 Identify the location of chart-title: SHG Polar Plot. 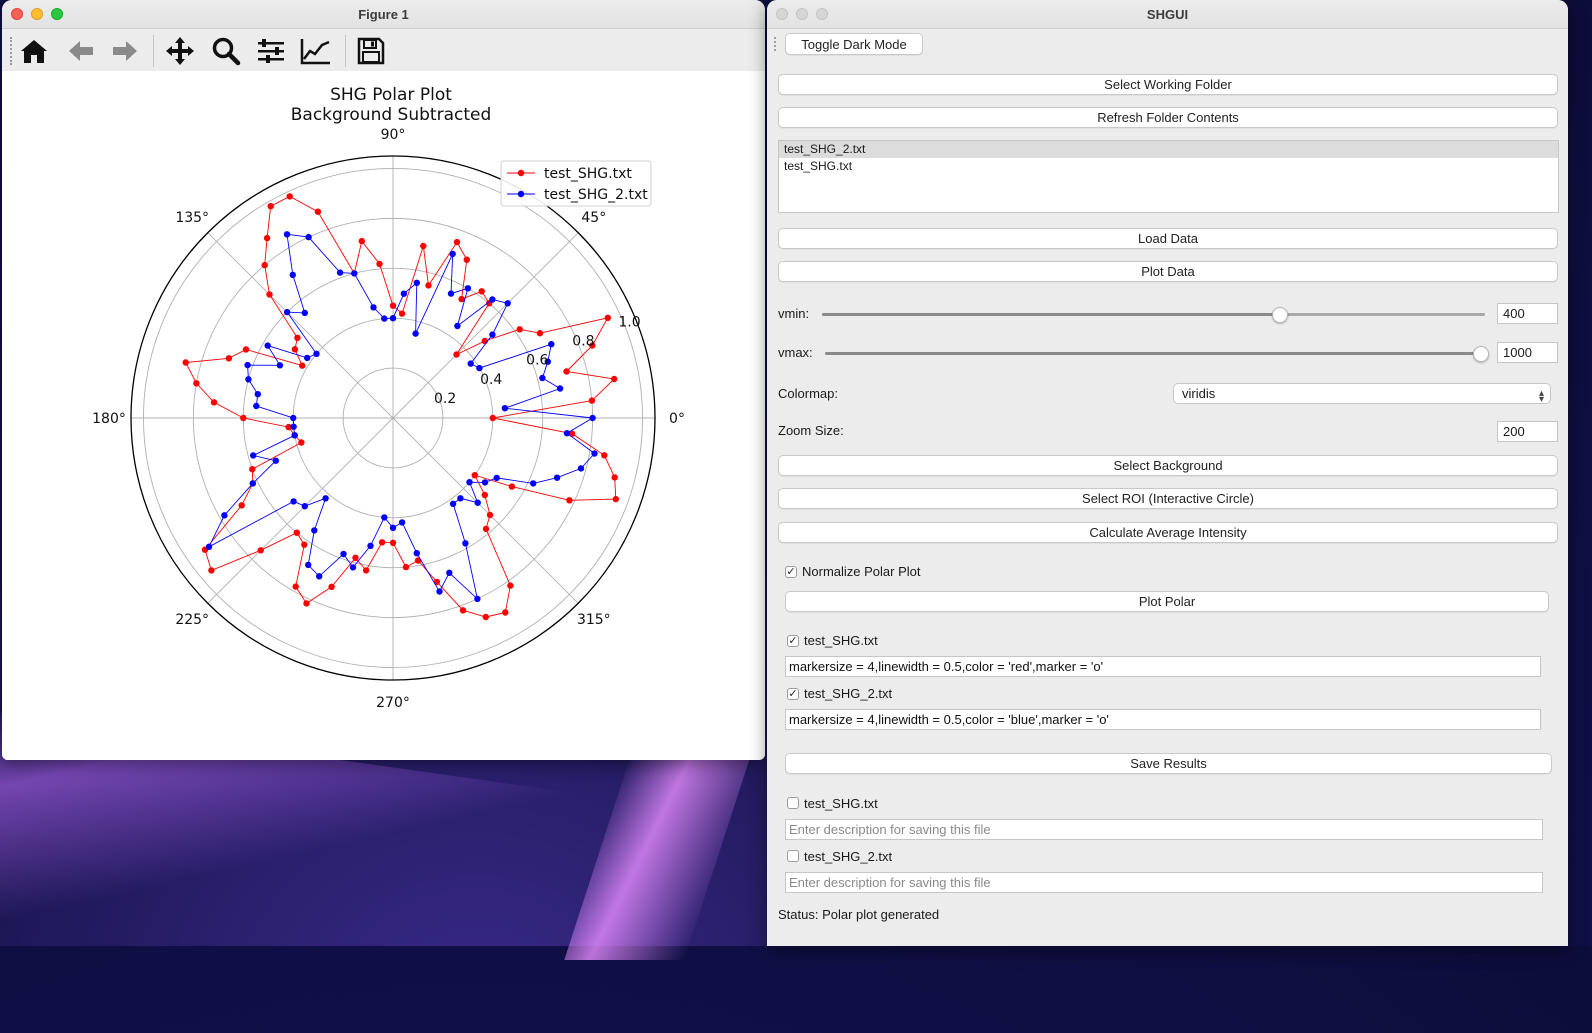
(391, 95).